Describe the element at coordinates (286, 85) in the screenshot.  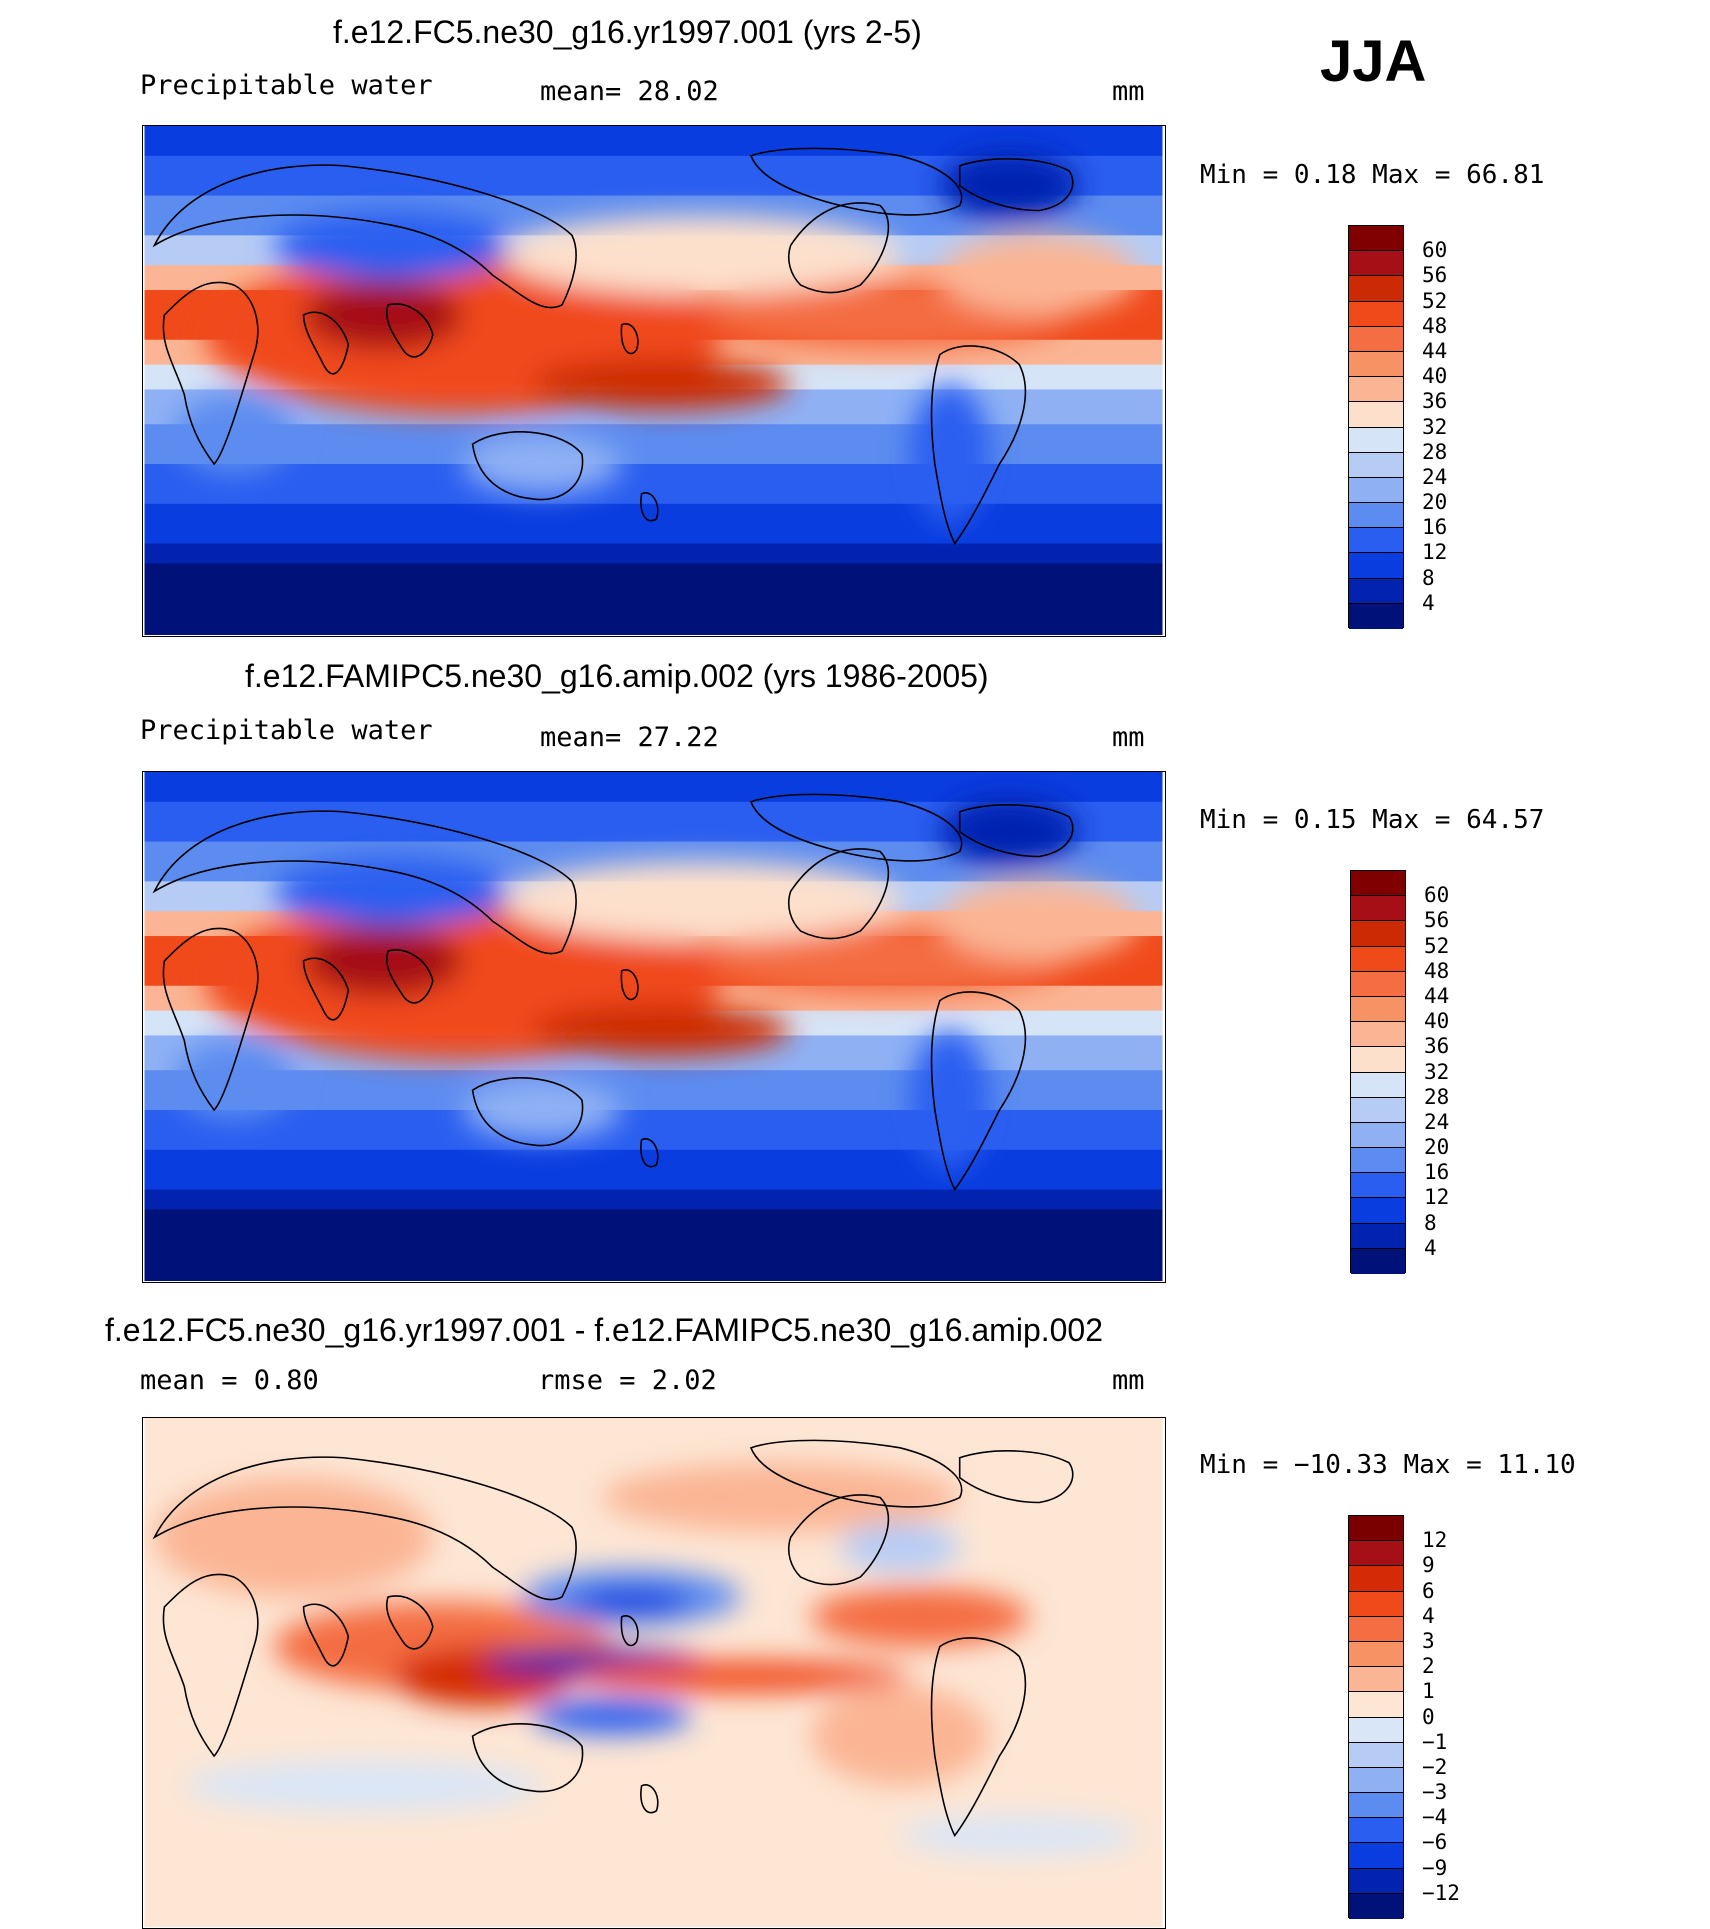
I see `panel1-field-label: Precipitable water` at that location.